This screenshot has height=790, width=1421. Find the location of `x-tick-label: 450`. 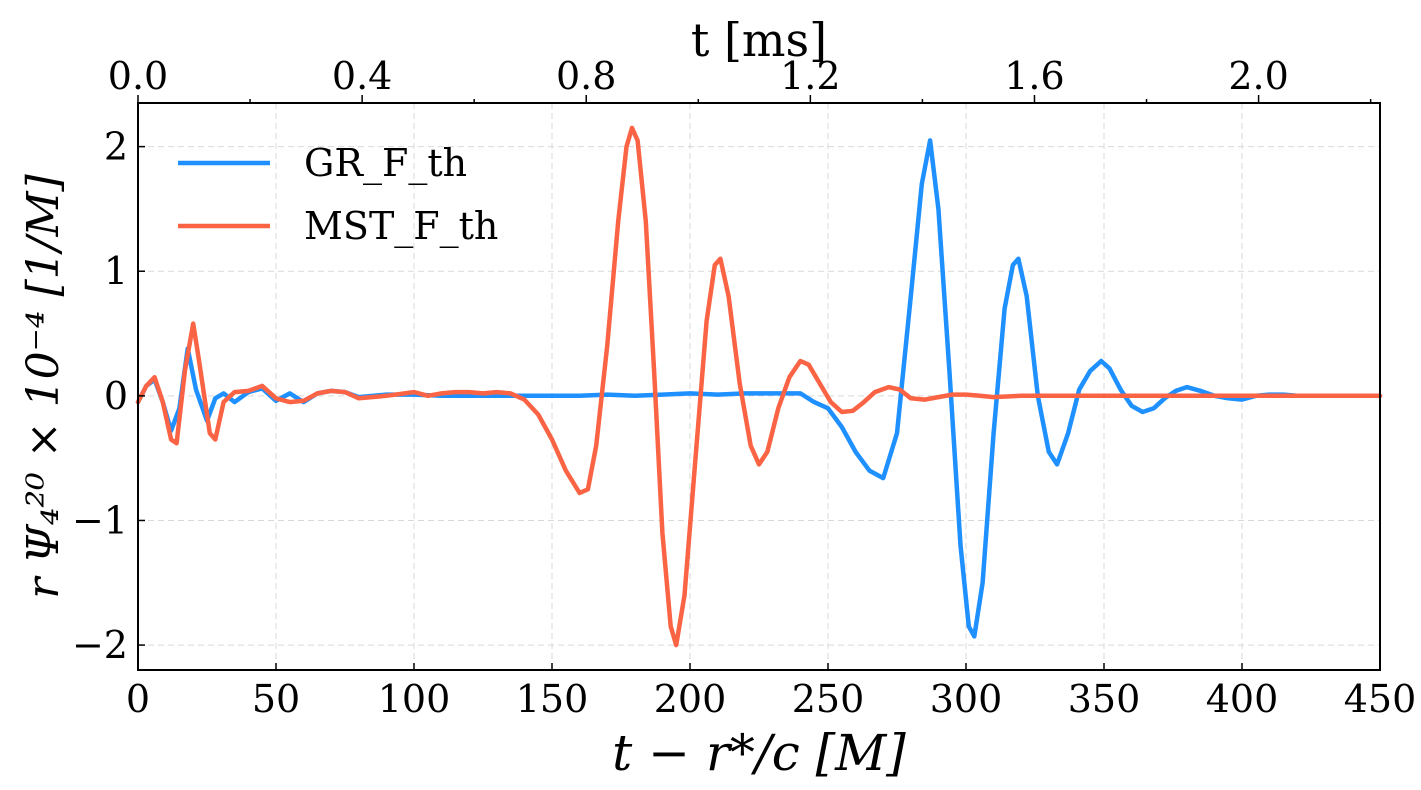

x-tick-label: 450 is located at coordinates (1380, 699).